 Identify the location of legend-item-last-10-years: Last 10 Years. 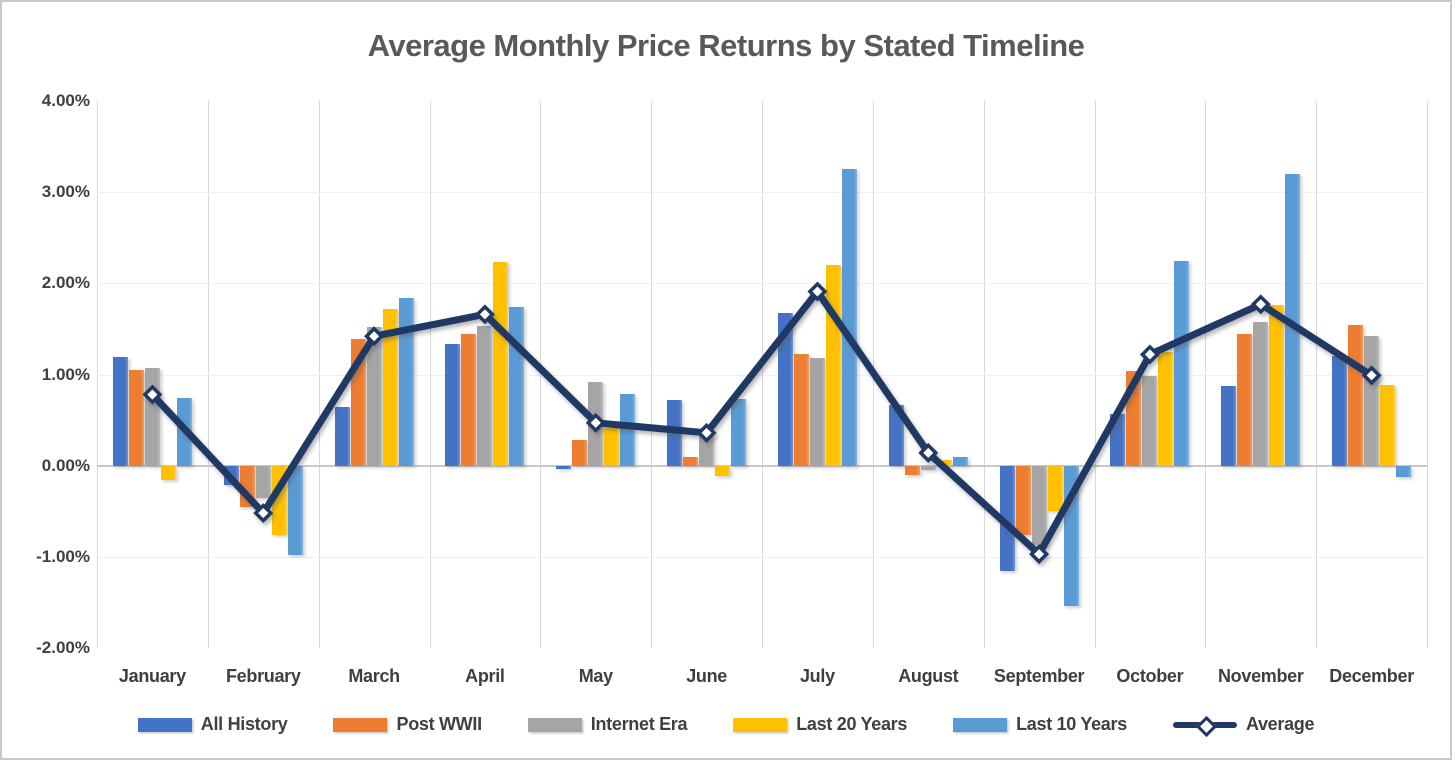
(1040, 724).